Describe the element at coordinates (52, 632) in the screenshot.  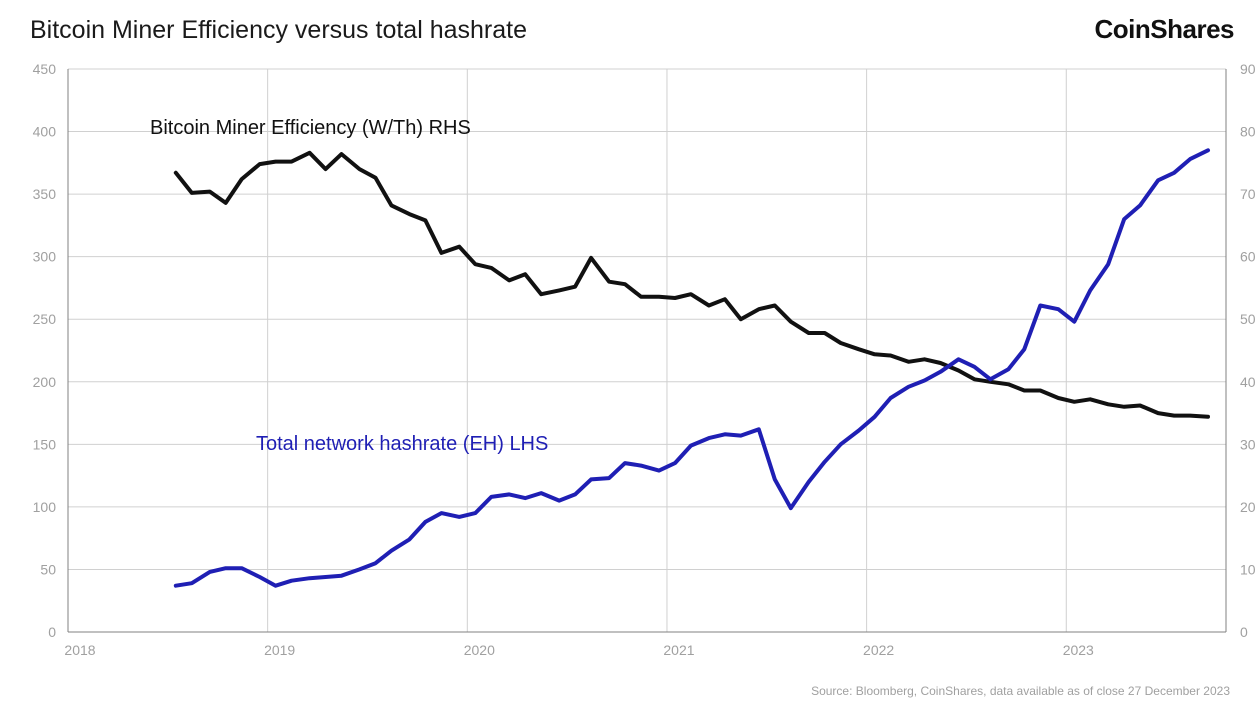
I see `y-left-tick-label: 0` at that location.